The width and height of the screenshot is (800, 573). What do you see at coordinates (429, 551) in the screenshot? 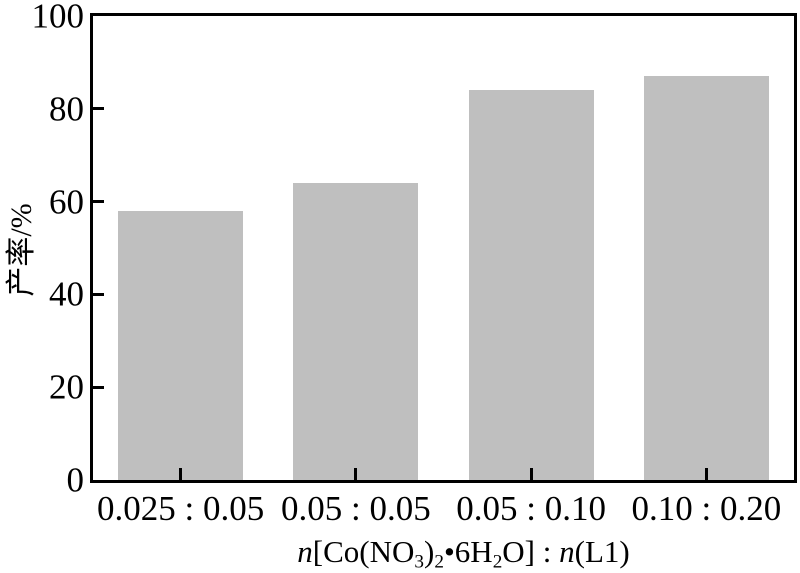
I see `x-axis-label-part: )` at bounding box center [429, 551].